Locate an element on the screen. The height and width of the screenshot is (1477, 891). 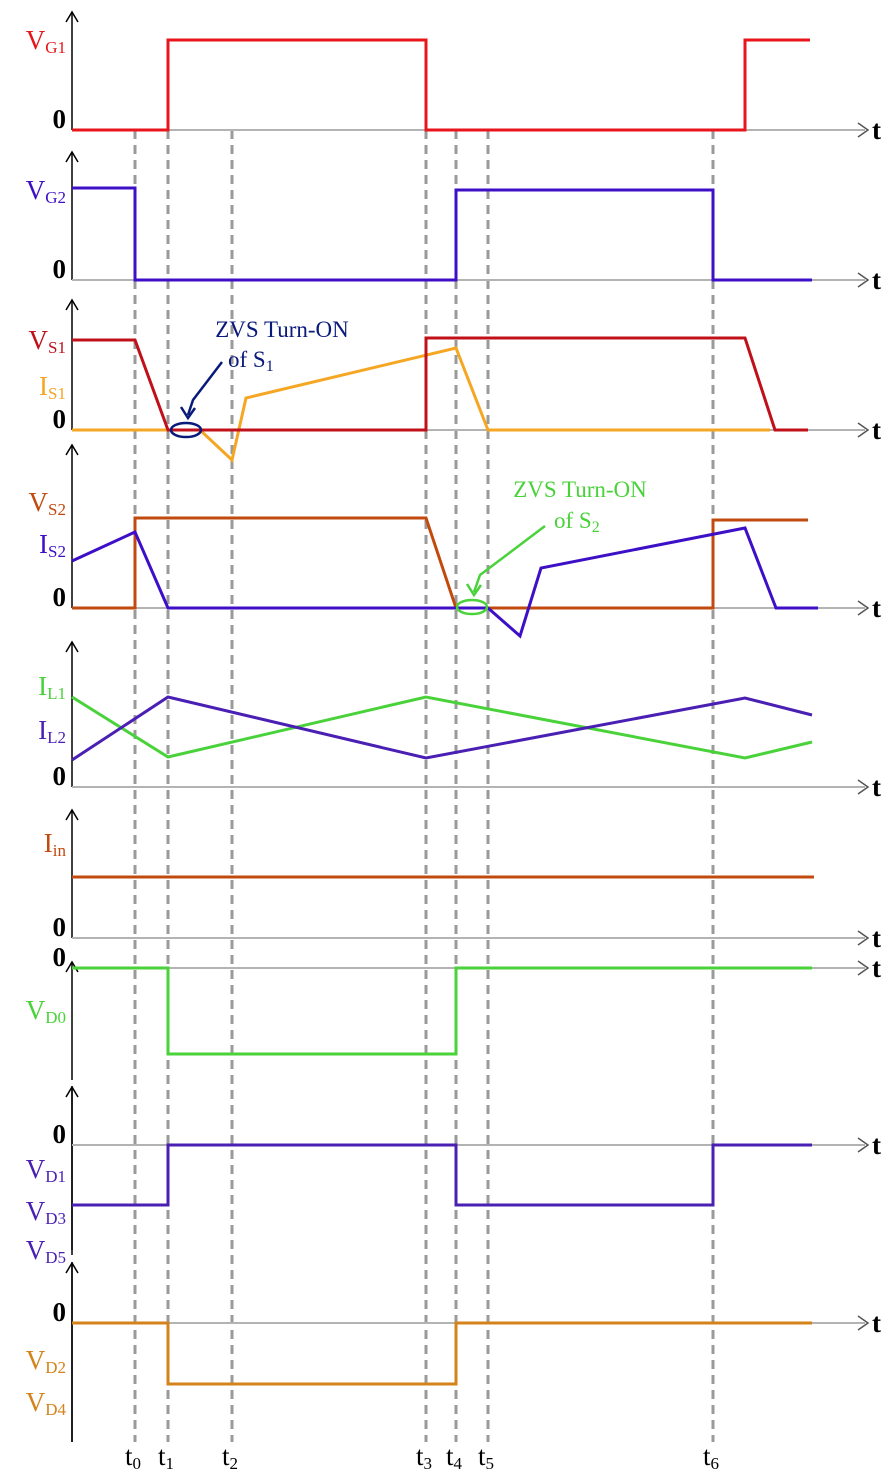
label-s1-0: VS1 is located at coordinates (47, 341).